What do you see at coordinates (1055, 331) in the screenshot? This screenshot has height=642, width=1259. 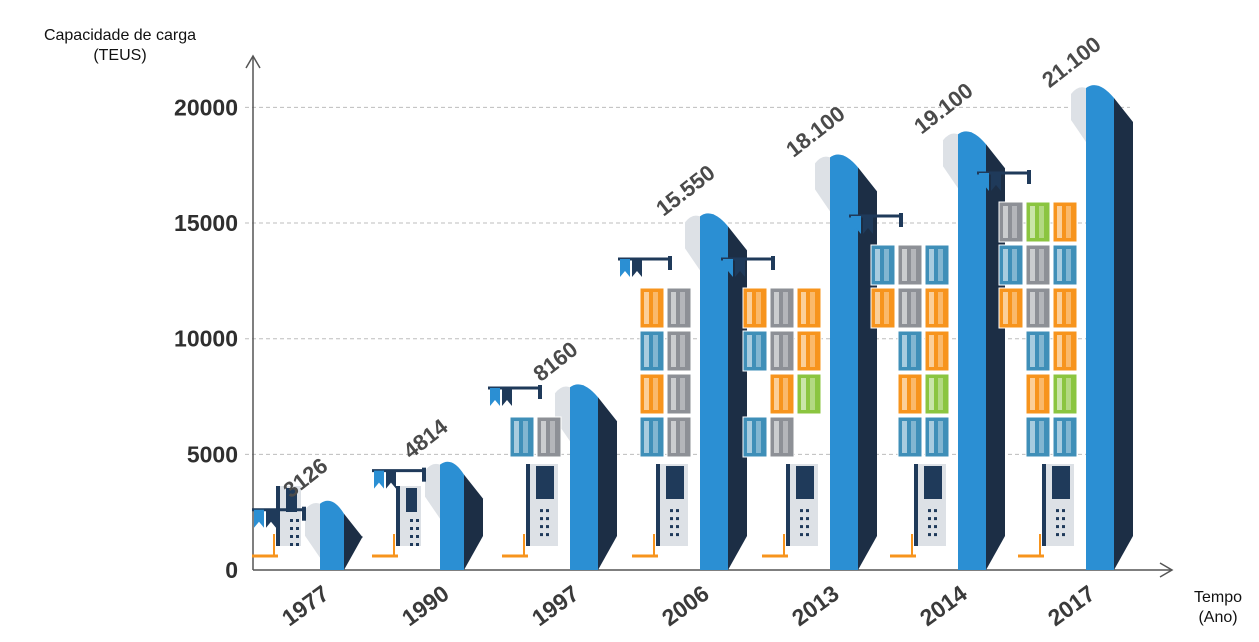 I see `ship-bar: 21.100 2017` at bounding box center [1055, 331].